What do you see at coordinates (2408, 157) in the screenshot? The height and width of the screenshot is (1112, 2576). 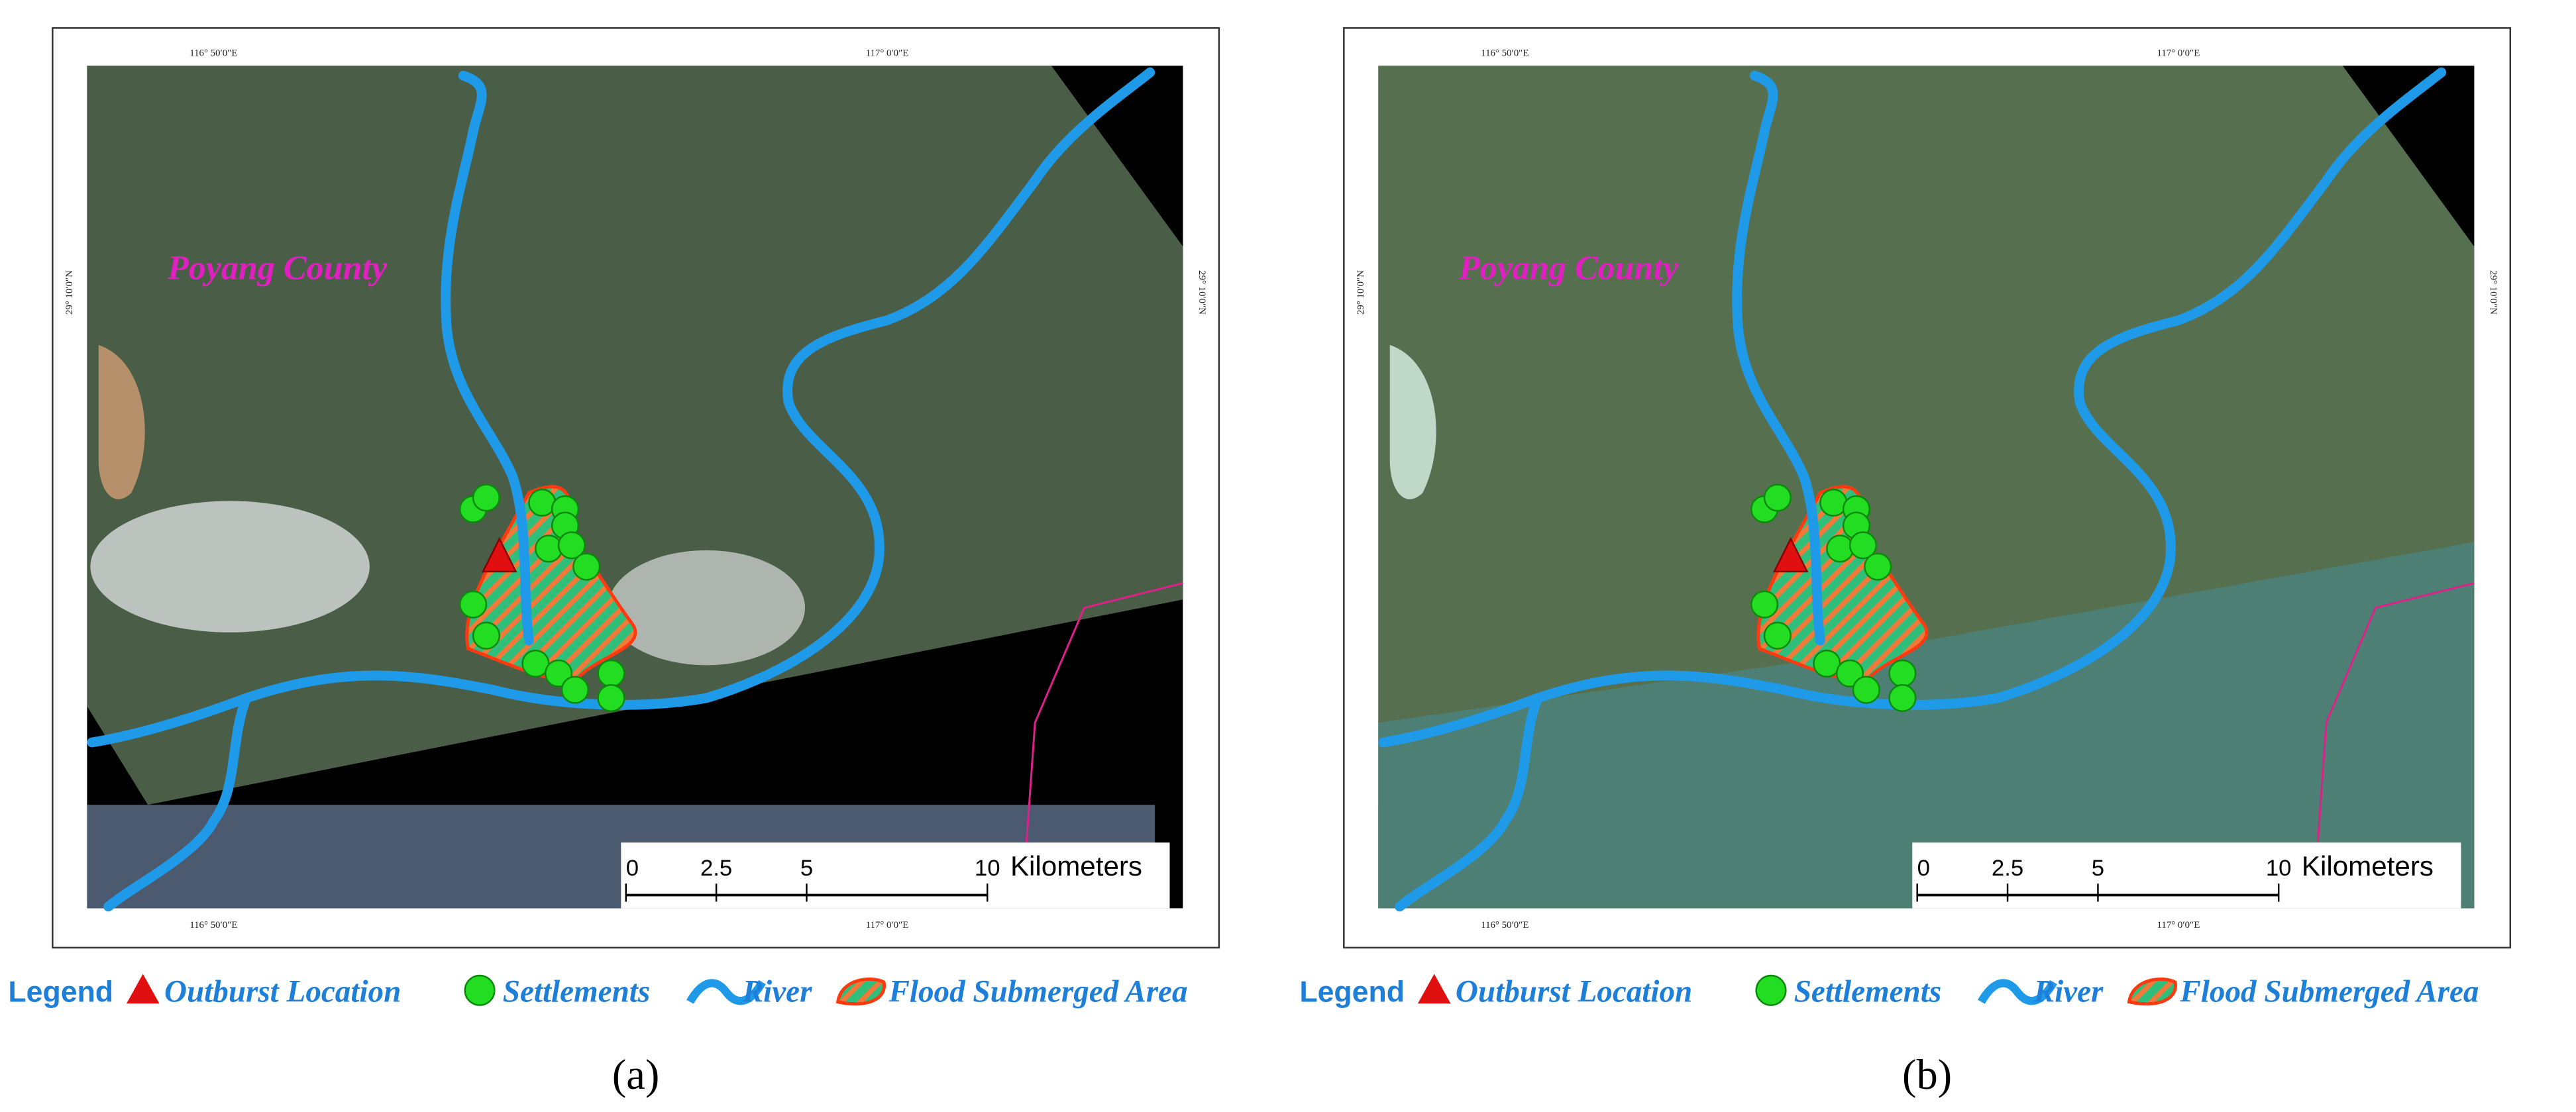 I see `black-corner` at bounding box center [2408, 157].